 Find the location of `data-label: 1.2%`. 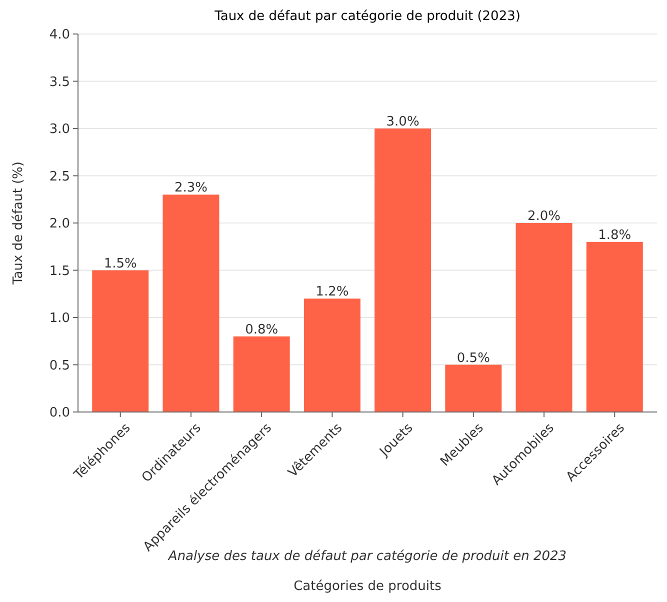

data-label: 1.2% is located at coordinates (332, 292).